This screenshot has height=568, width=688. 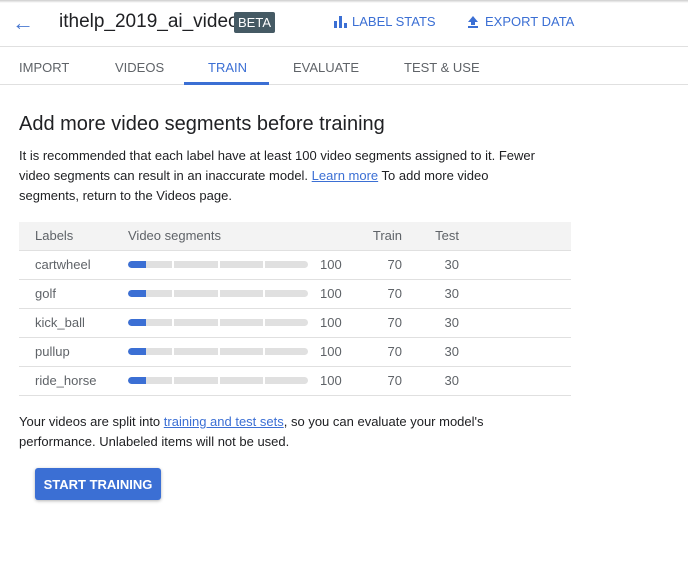 What do you see at coordinates (202, 124) in the screenshot?
I see `page-heading: Add more video segments before training` at bounding box center [202, 124].